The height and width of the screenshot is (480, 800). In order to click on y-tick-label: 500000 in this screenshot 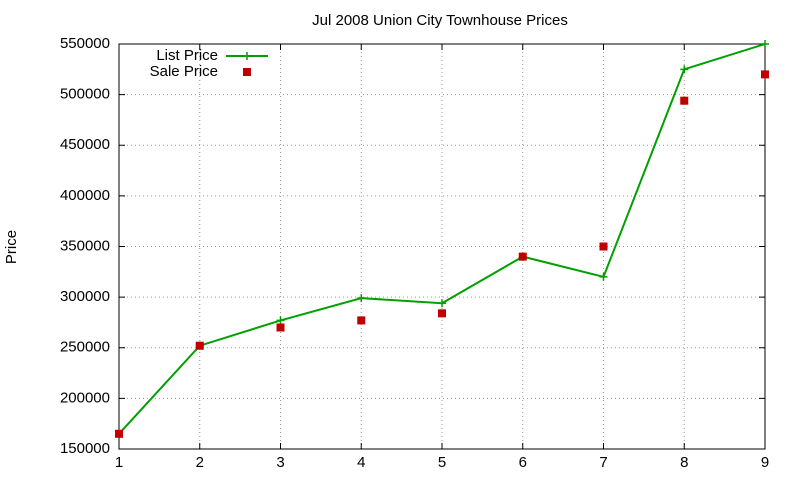, I will do `click(85, 94)`.